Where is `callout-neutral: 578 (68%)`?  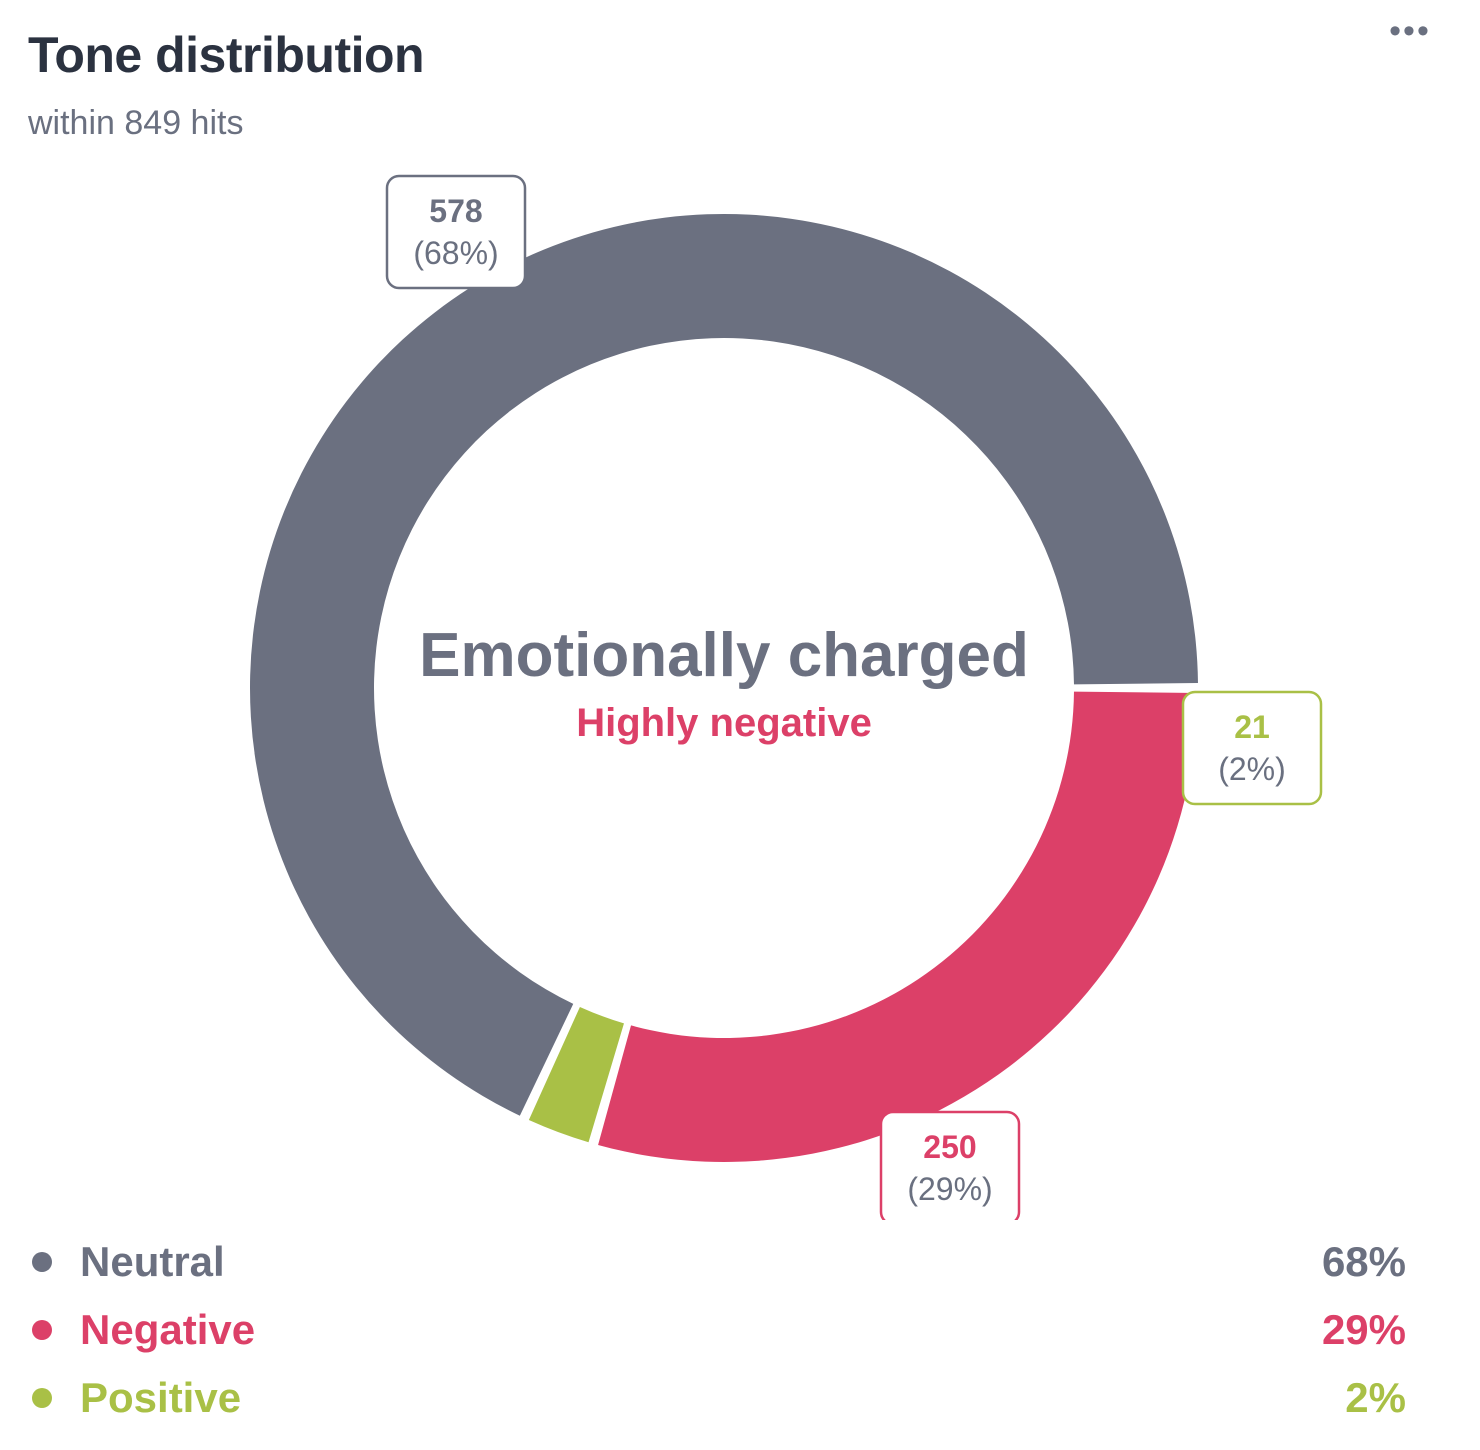
callout-neutral: 578 (68%) is located at coordinates (456, 232).